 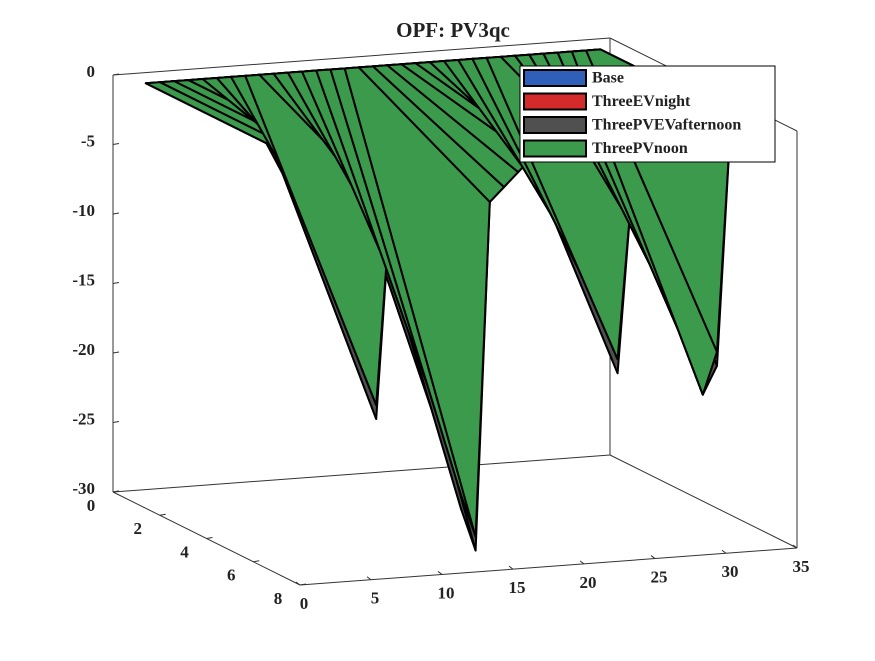 What do you see at coordinates (278, 598) in the screenshot?
I see `y-tick-label: 8` at bounding box center [278, 598].